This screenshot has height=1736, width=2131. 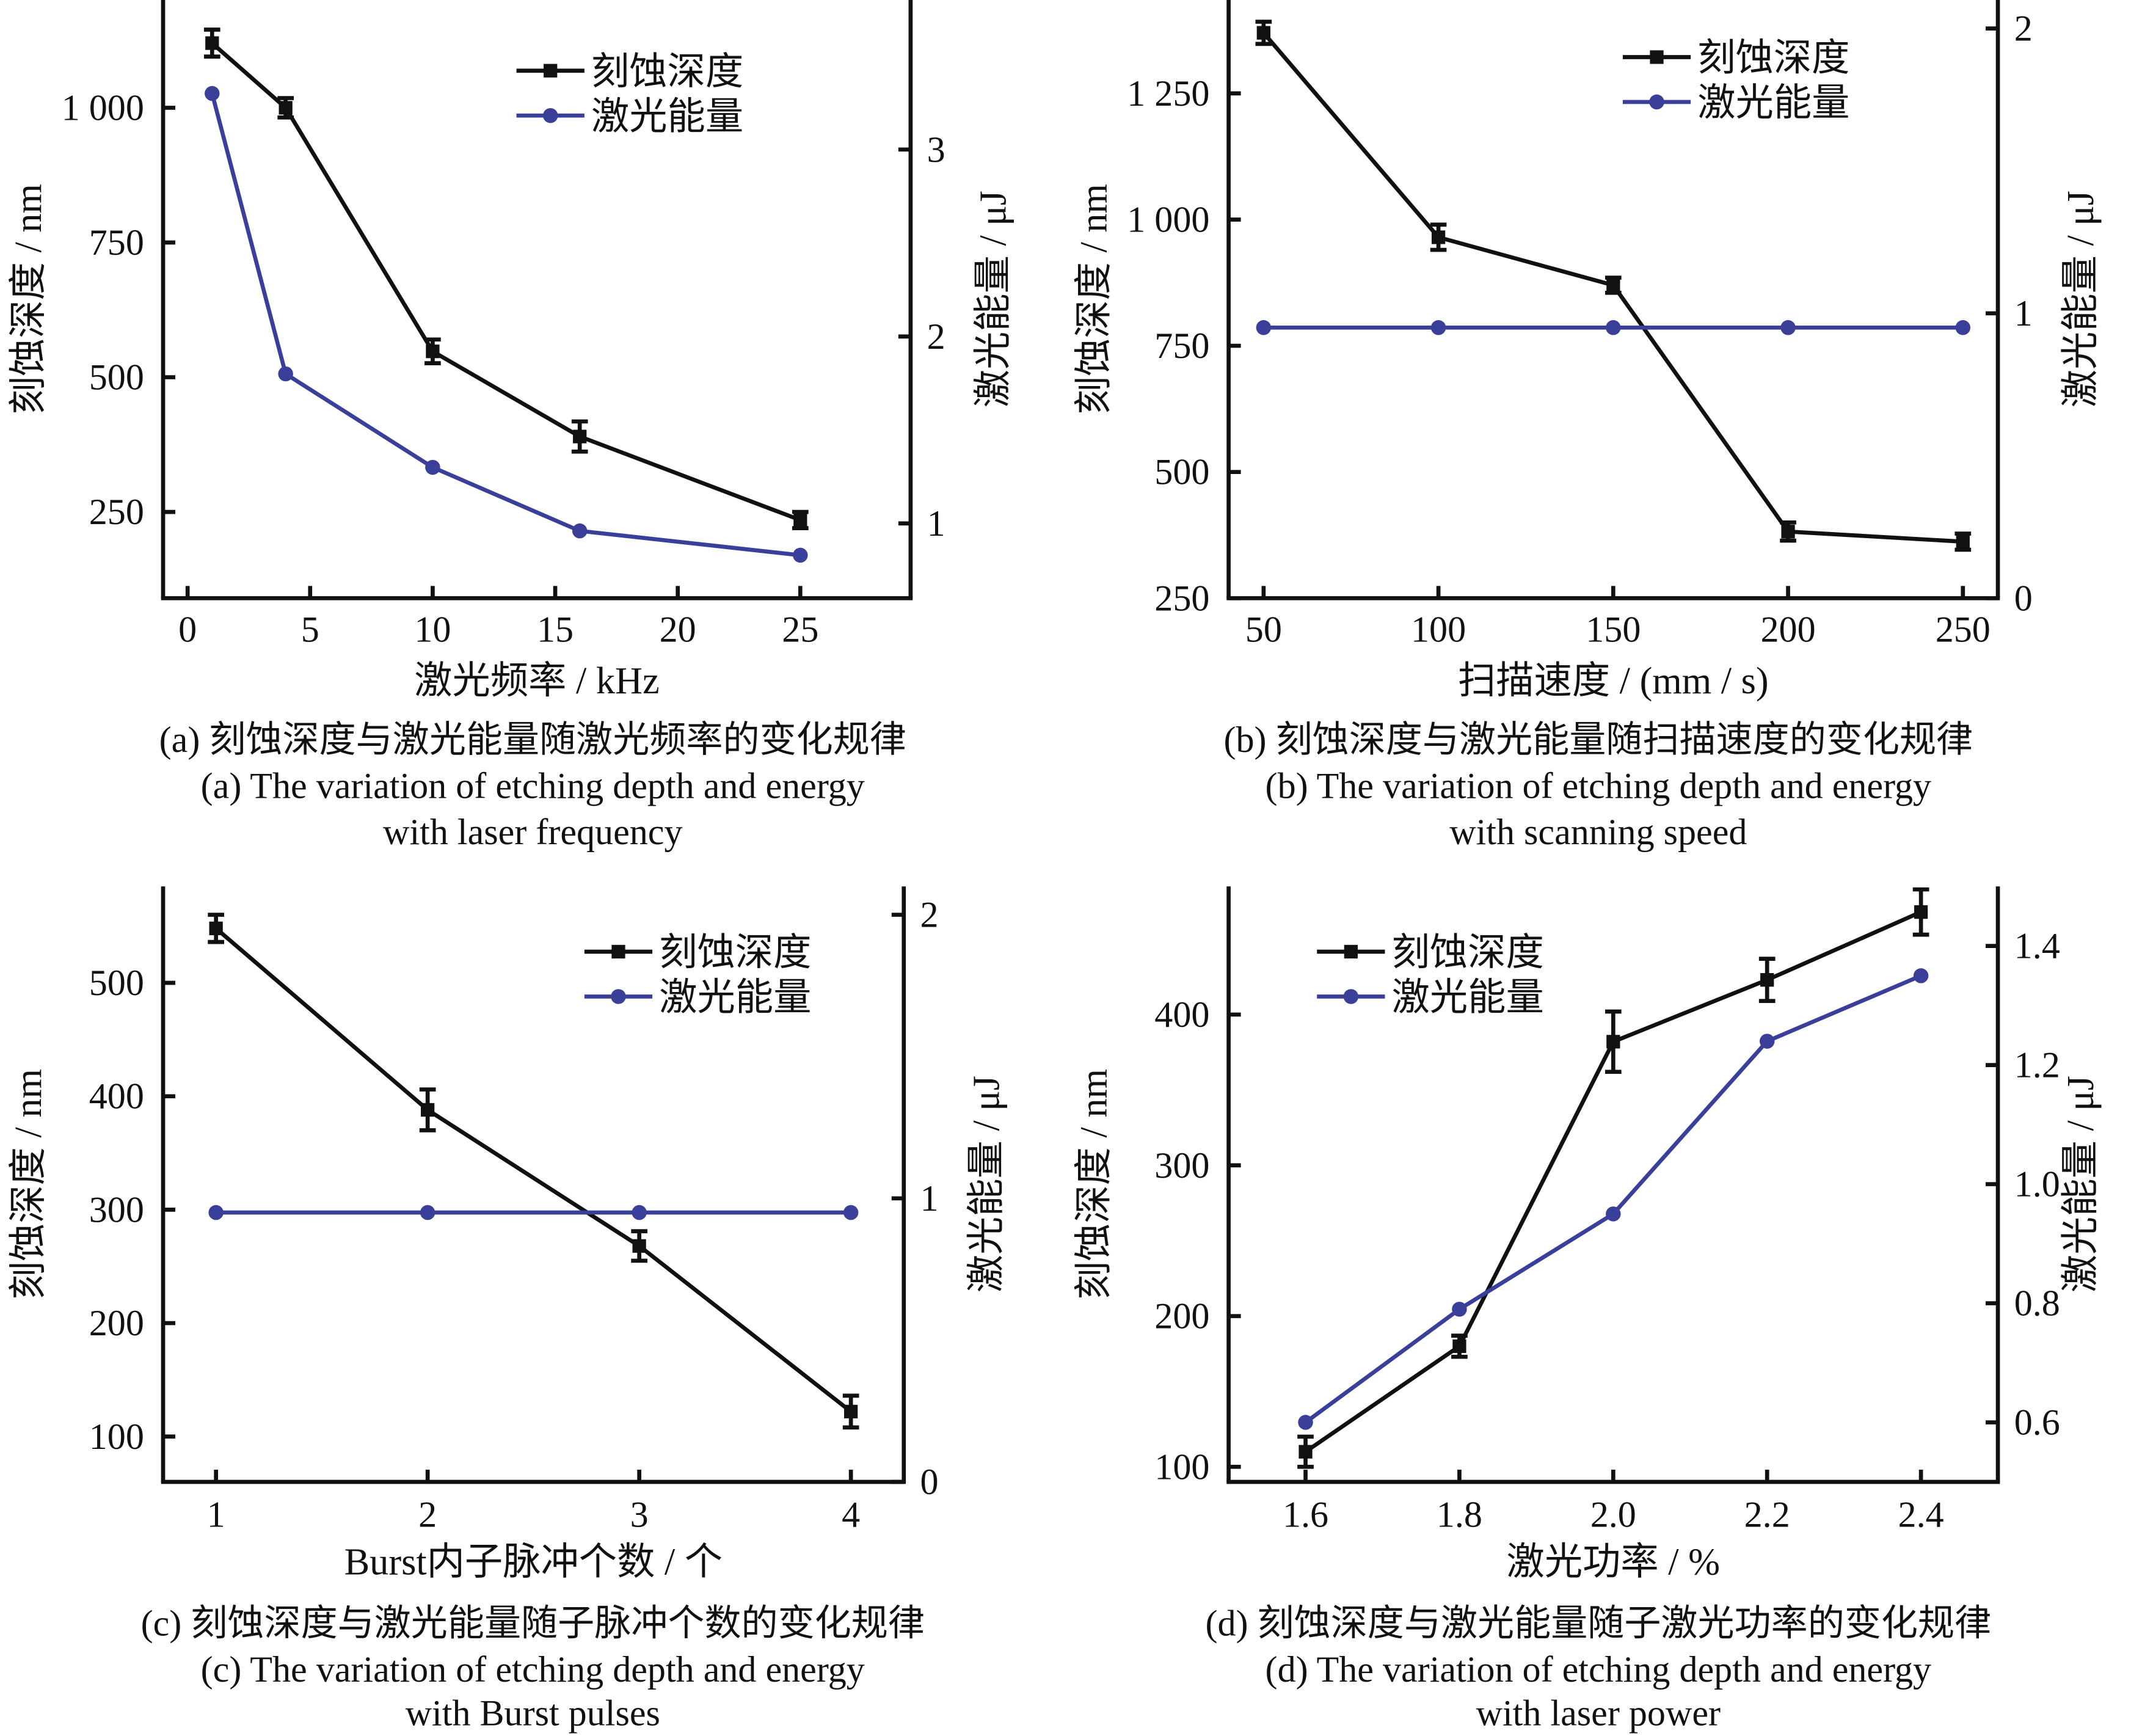 I want to click on caption-en2-a: with laser frequency, so click(x=533, y=832).